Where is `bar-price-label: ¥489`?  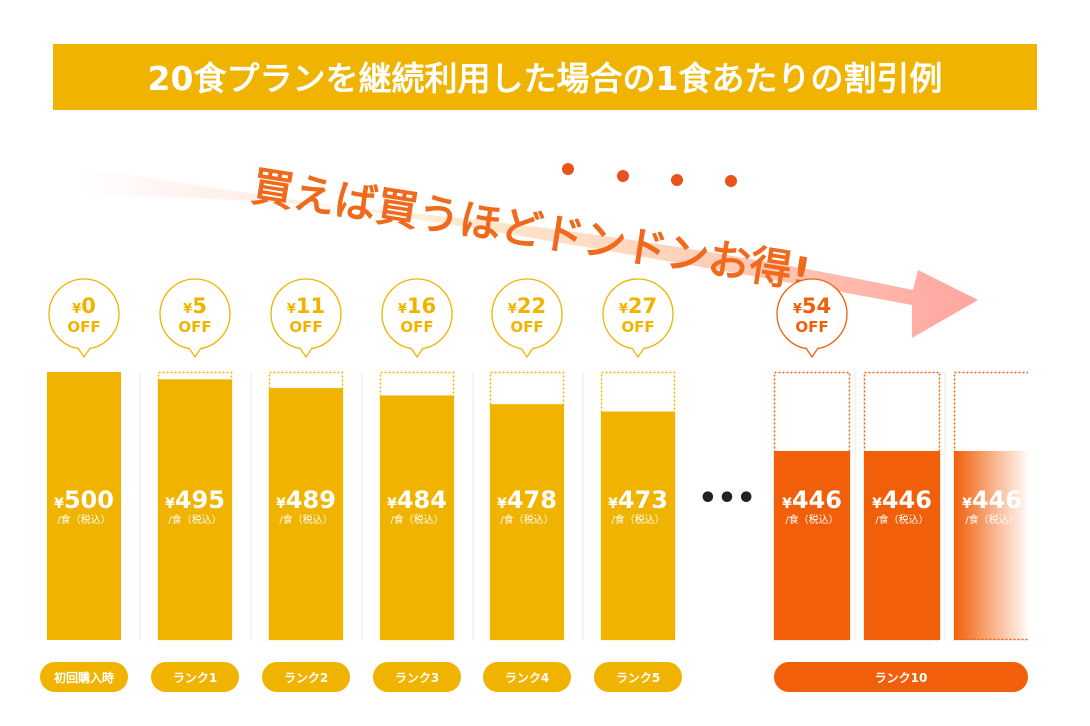
bar-price-label: ¥489 is located at coordinates (306, 500).